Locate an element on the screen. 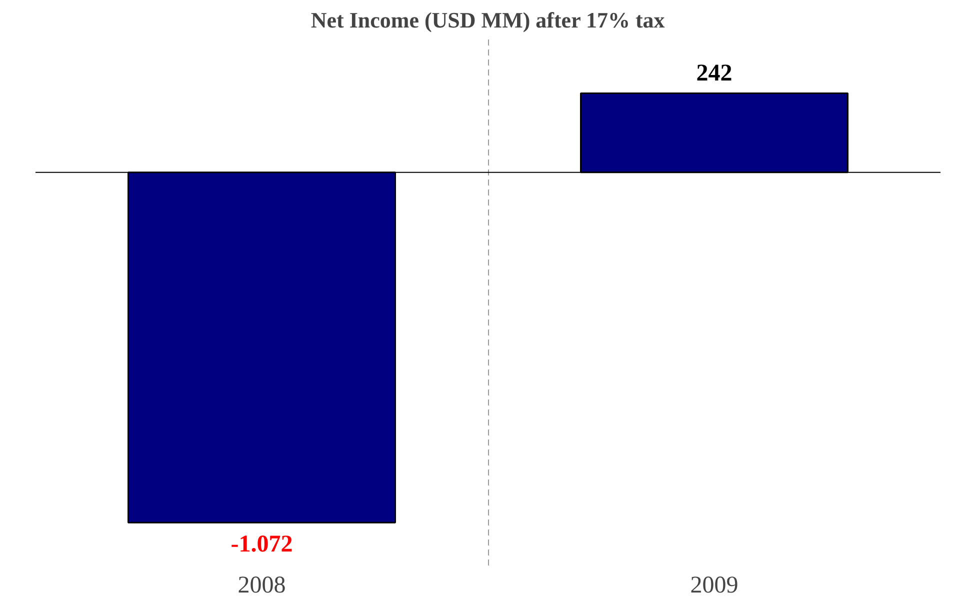  chart-title: Net Income (USD MM) after 17% tax is located at coordinates (487, 20).